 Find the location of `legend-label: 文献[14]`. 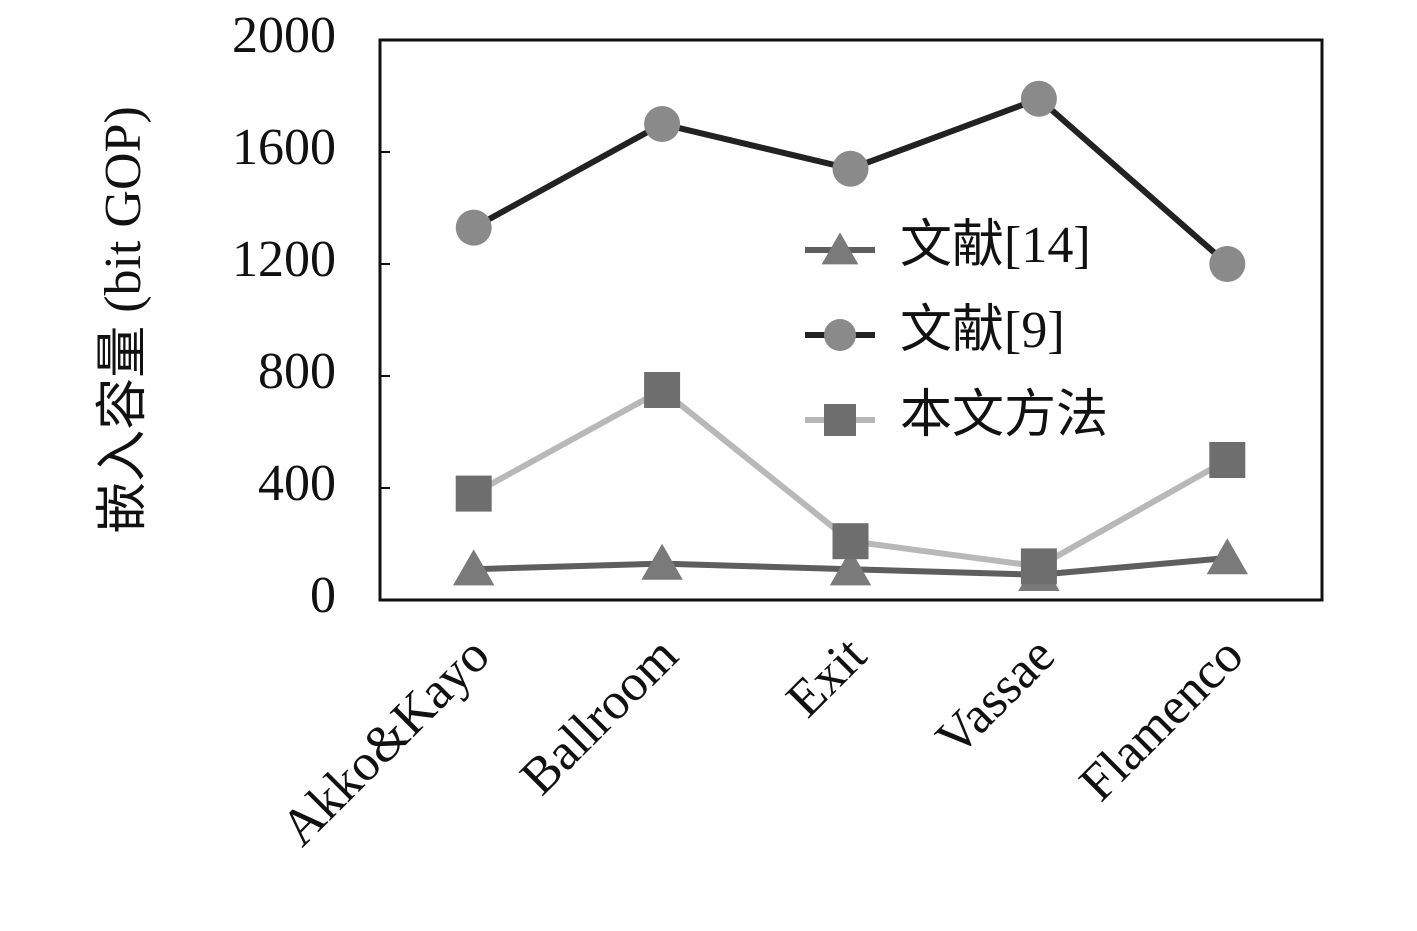

legend-label: 文献[14] is located at coordinates (995, 245).